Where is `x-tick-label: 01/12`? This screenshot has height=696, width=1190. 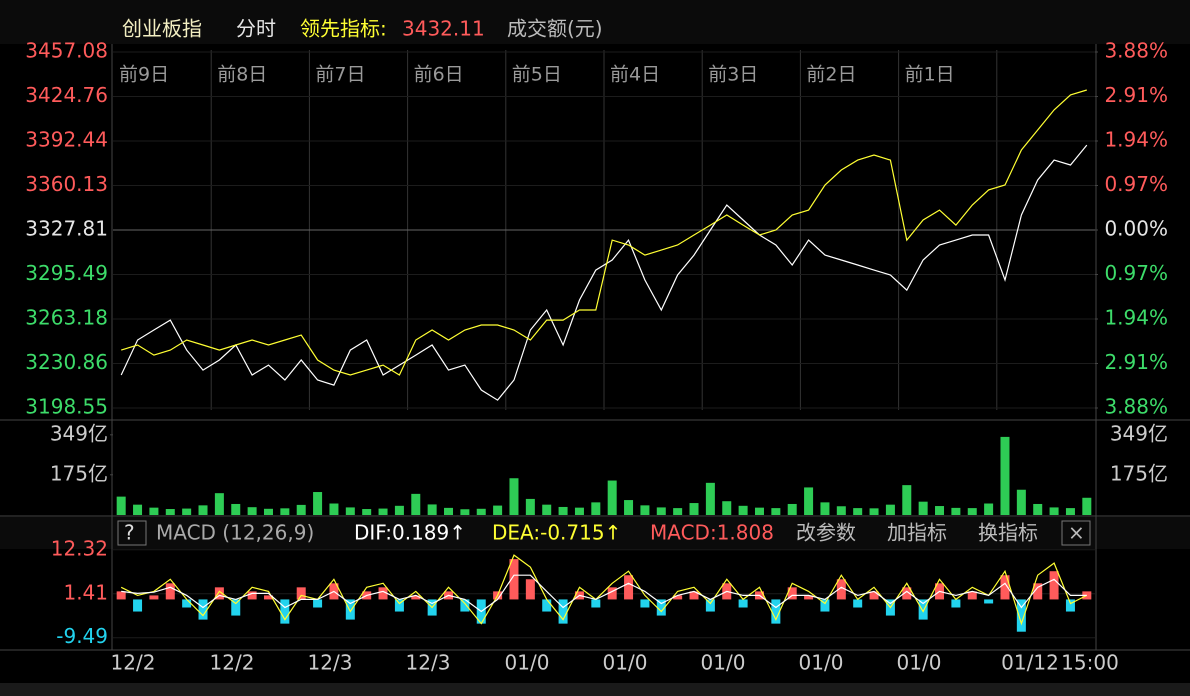 x-tick-label: 01/12 is located at coordinates (1030, 663).